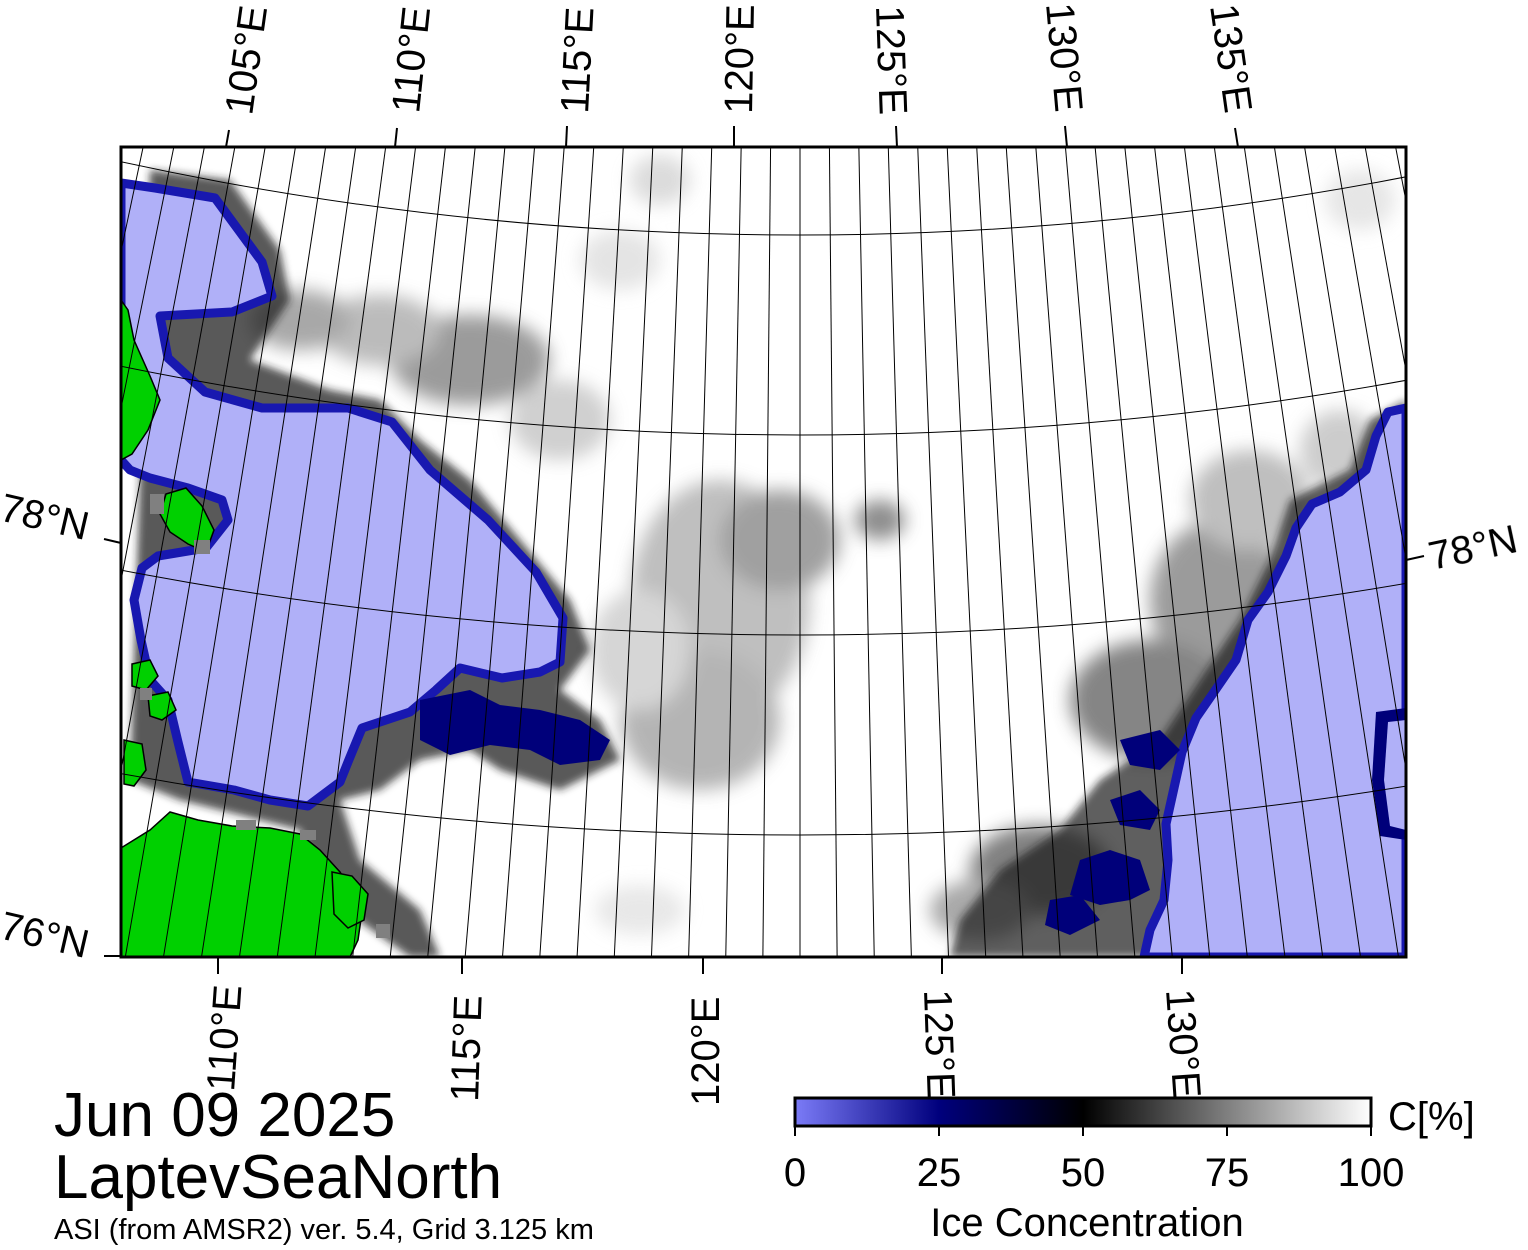 The height and width of the screenshot is (1250, 1528). Describe the element at coordinates (1227, 1173) in the screenshot. I see `colorbar-tick-label: 75` at that location.